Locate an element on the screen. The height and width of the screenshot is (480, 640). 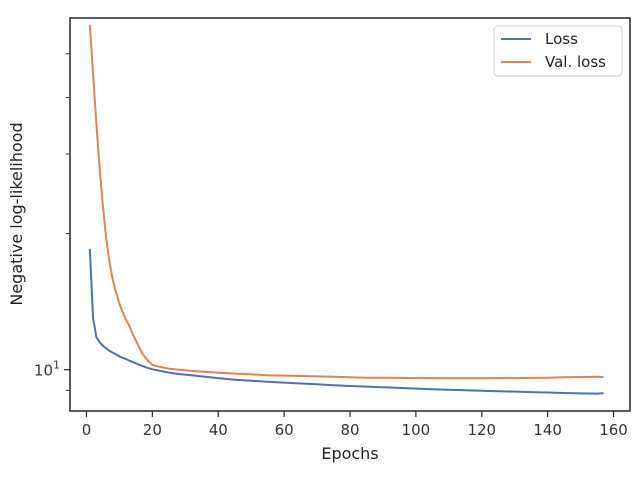
x-tick-label: 140 is located at coordinates (547, 430).